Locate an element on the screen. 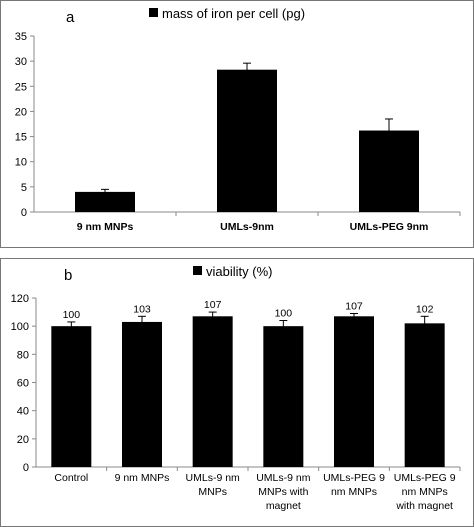 The width and height of the screenshot is (474, 527). panel-a-label: a is located at coordinates (70, 17).